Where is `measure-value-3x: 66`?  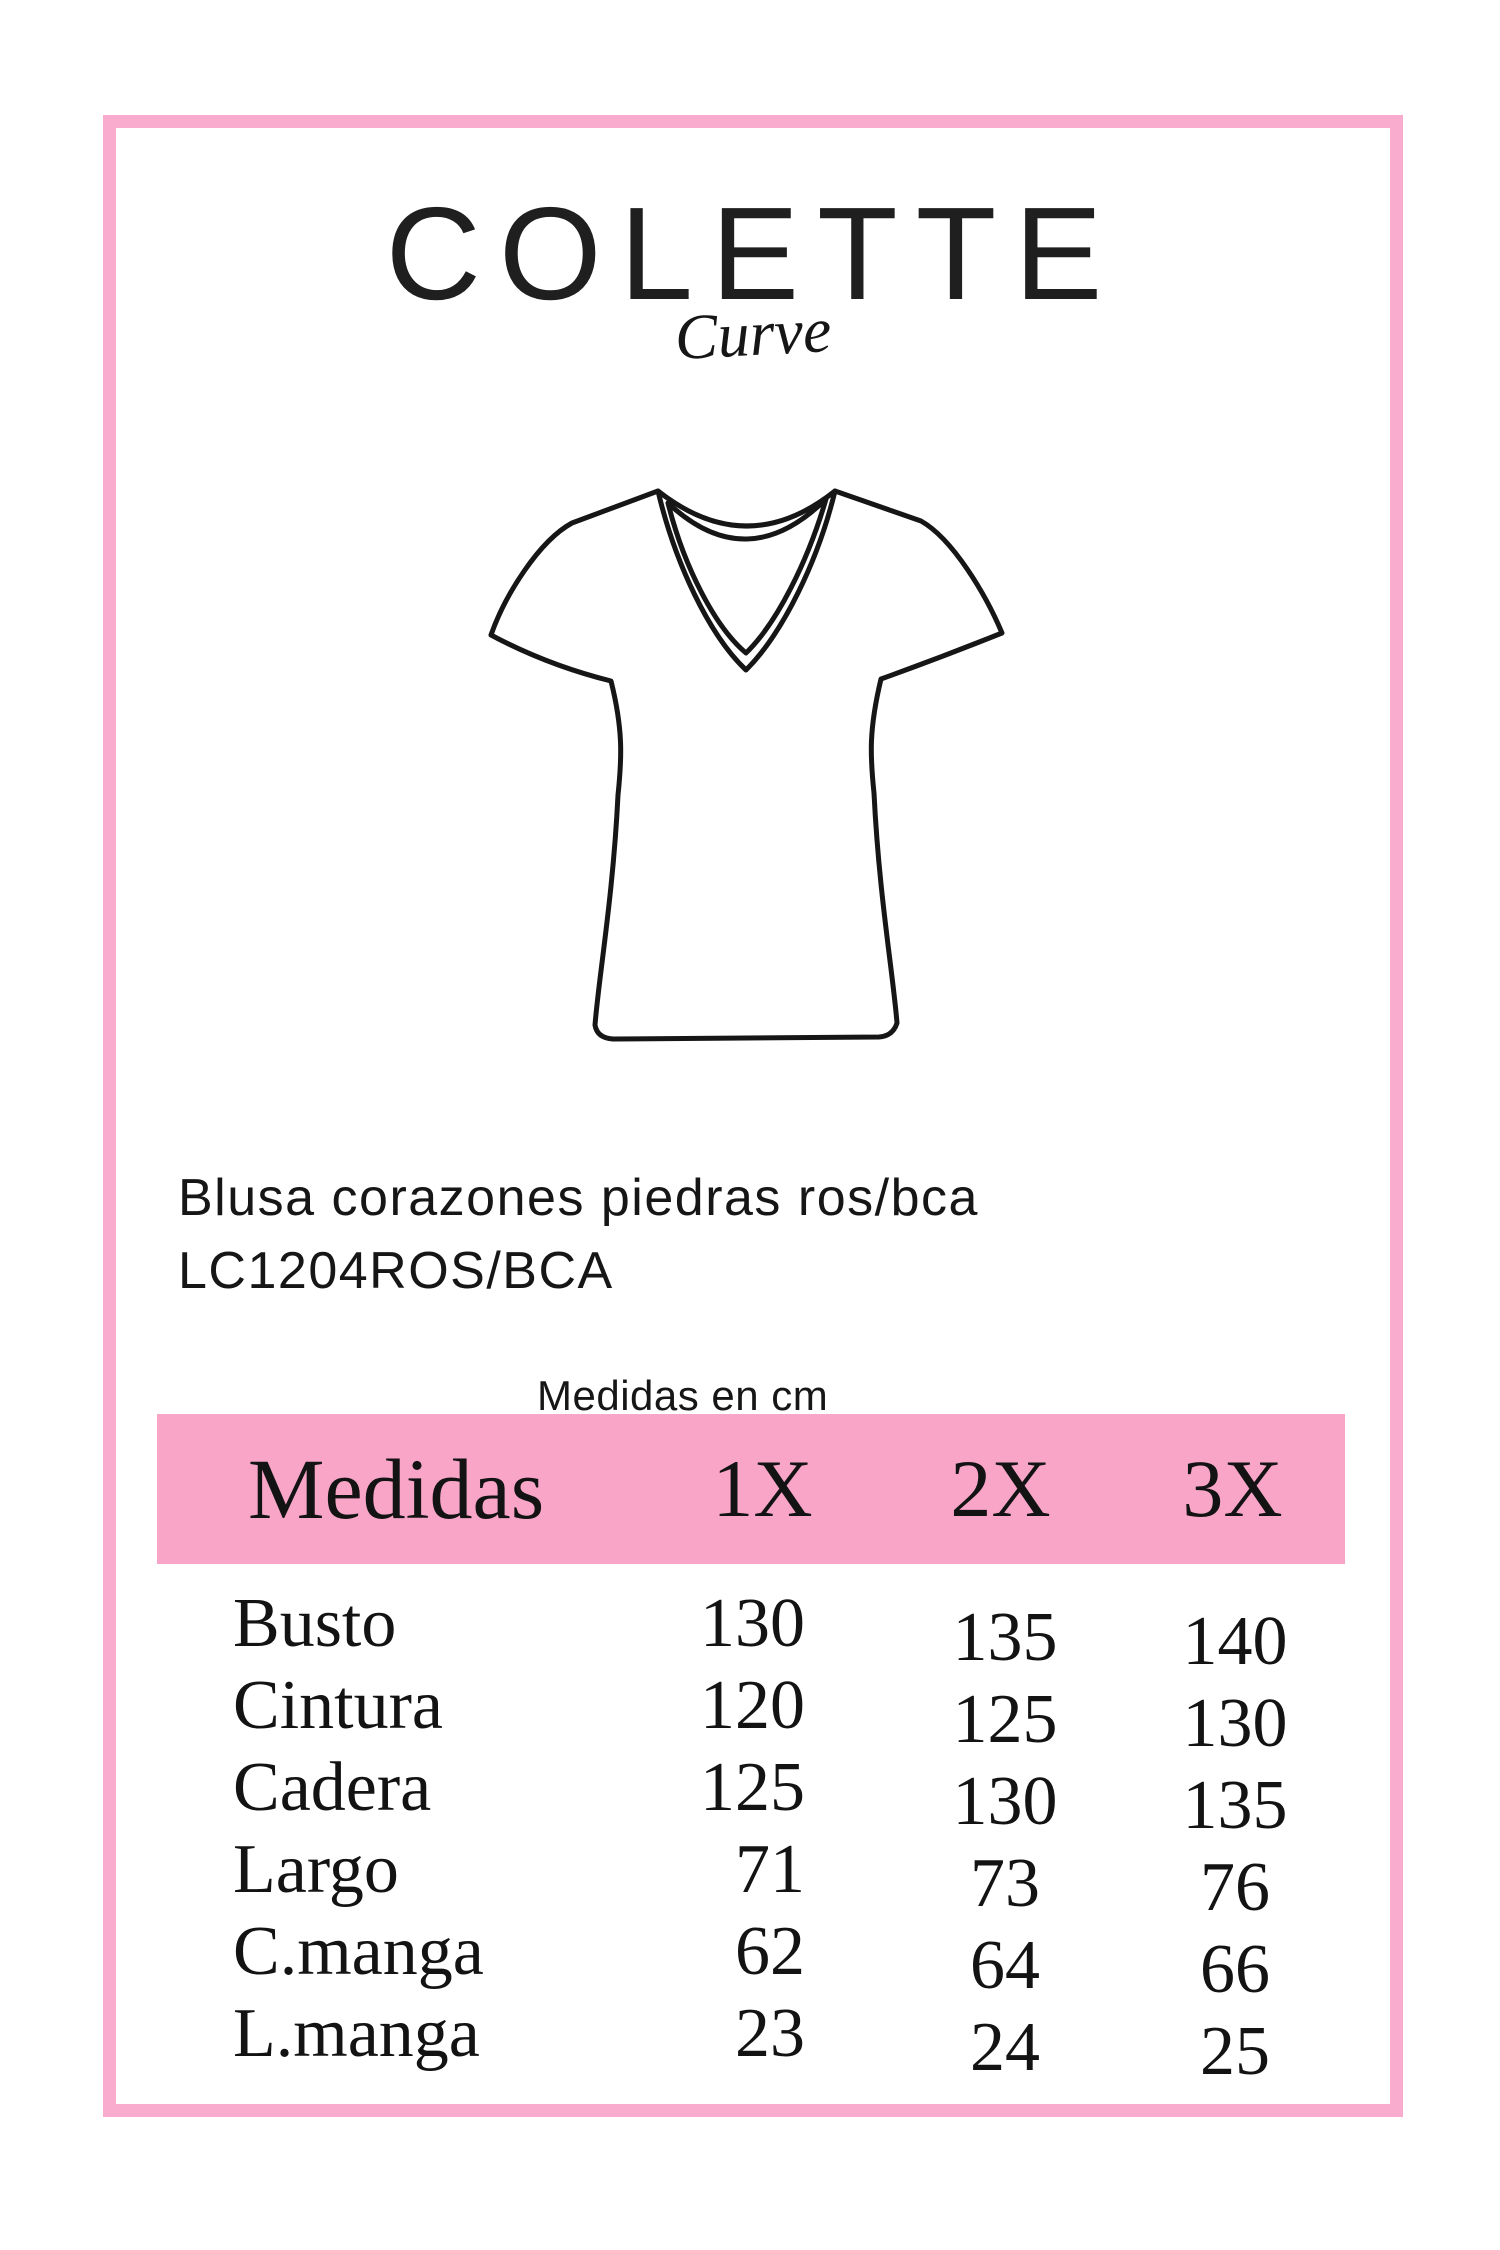 measure-value-3x: 66 is located at coordinates (1235, 1969).